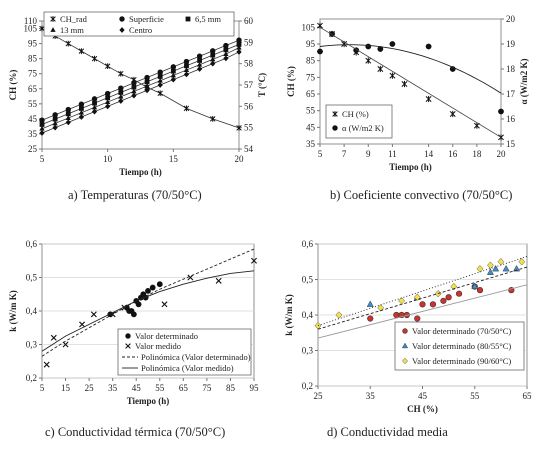  What do you see at coordinates (368, 154) in the screenshot?
I see `x-tick-label: 9` at bounding box center [368, 154].